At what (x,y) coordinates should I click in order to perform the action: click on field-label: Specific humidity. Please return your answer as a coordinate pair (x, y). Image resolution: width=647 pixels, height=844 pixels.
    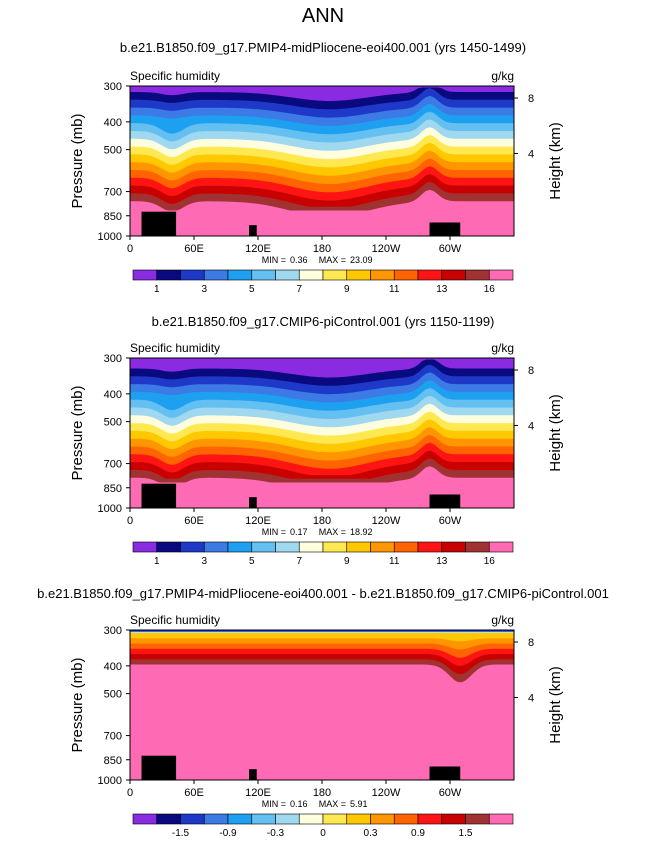
    Looking at the image, I should click on (175, 348).